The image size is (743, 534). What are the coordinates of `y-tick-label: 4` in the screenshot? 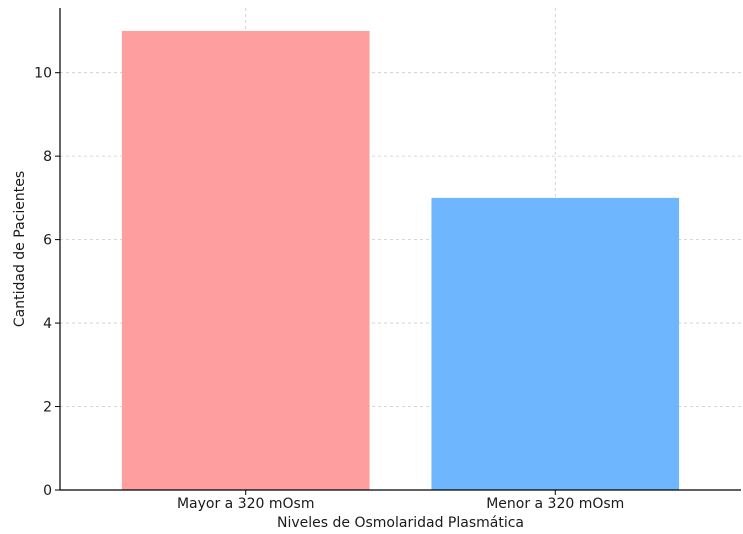 It's located at (47, 324).